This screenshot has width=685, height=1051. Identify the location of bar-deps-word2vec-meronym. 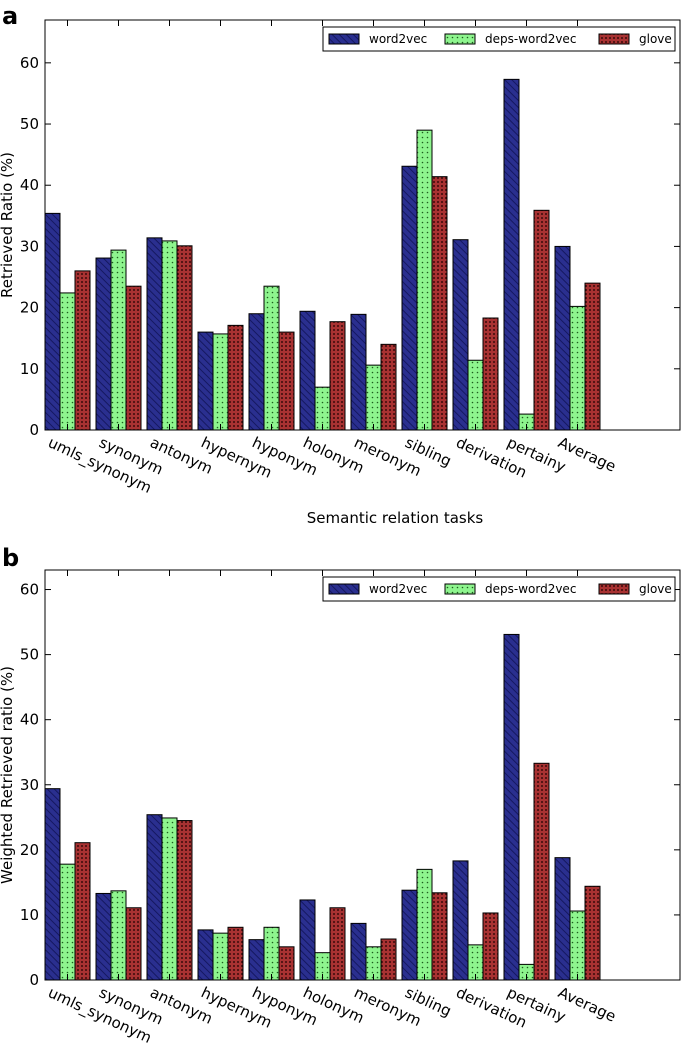
(373, 397).